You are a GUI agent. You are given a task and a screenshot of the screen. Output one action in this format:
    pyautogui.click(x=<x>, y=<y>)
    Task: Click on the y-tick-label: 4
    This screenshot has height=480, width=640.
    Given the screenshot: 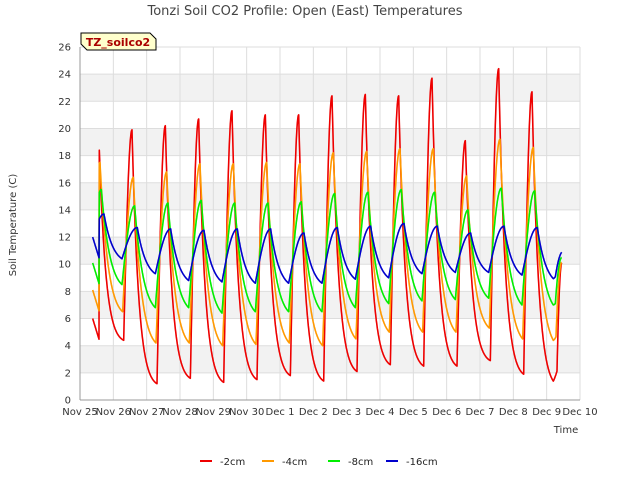 What is the action you would take?
    pyautogui.click(x=68, y=346)
    